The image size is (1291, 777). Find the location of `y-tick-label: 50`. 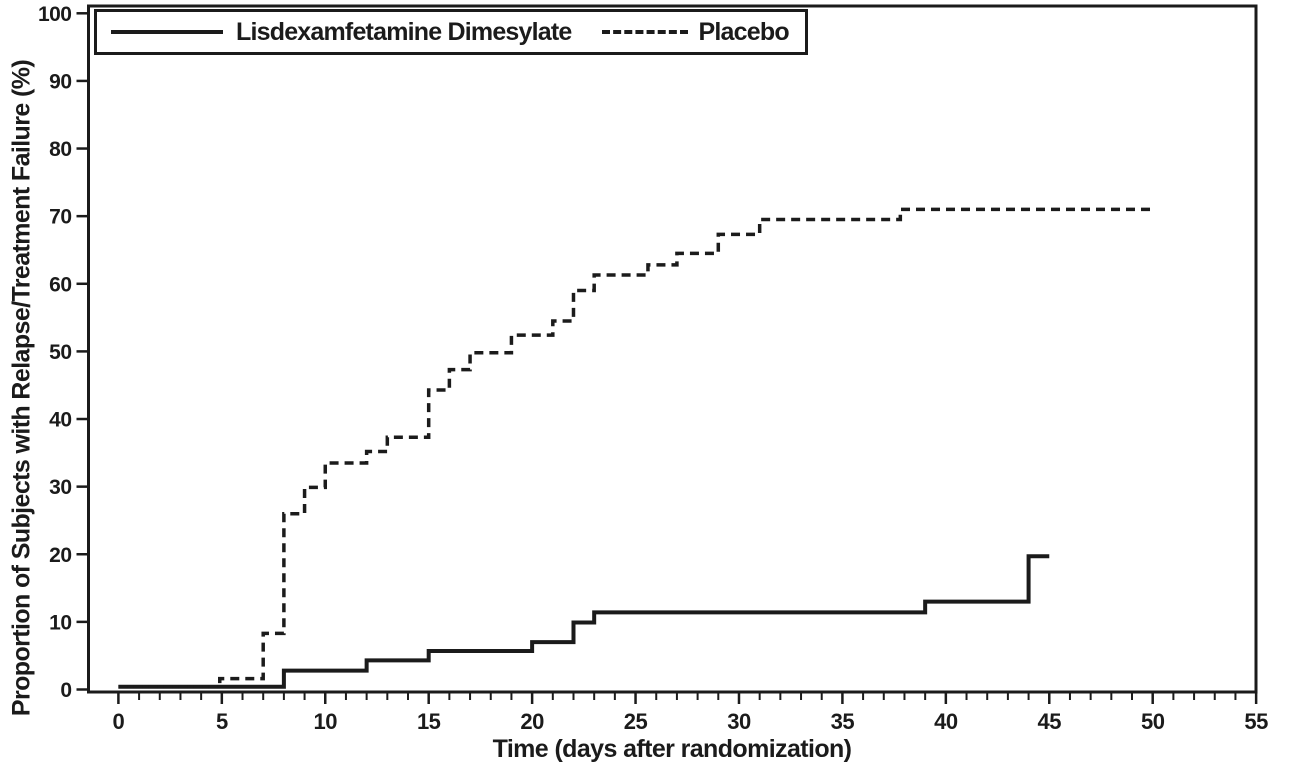

y-tick-label: 50 is located at coordinates (60, 352).